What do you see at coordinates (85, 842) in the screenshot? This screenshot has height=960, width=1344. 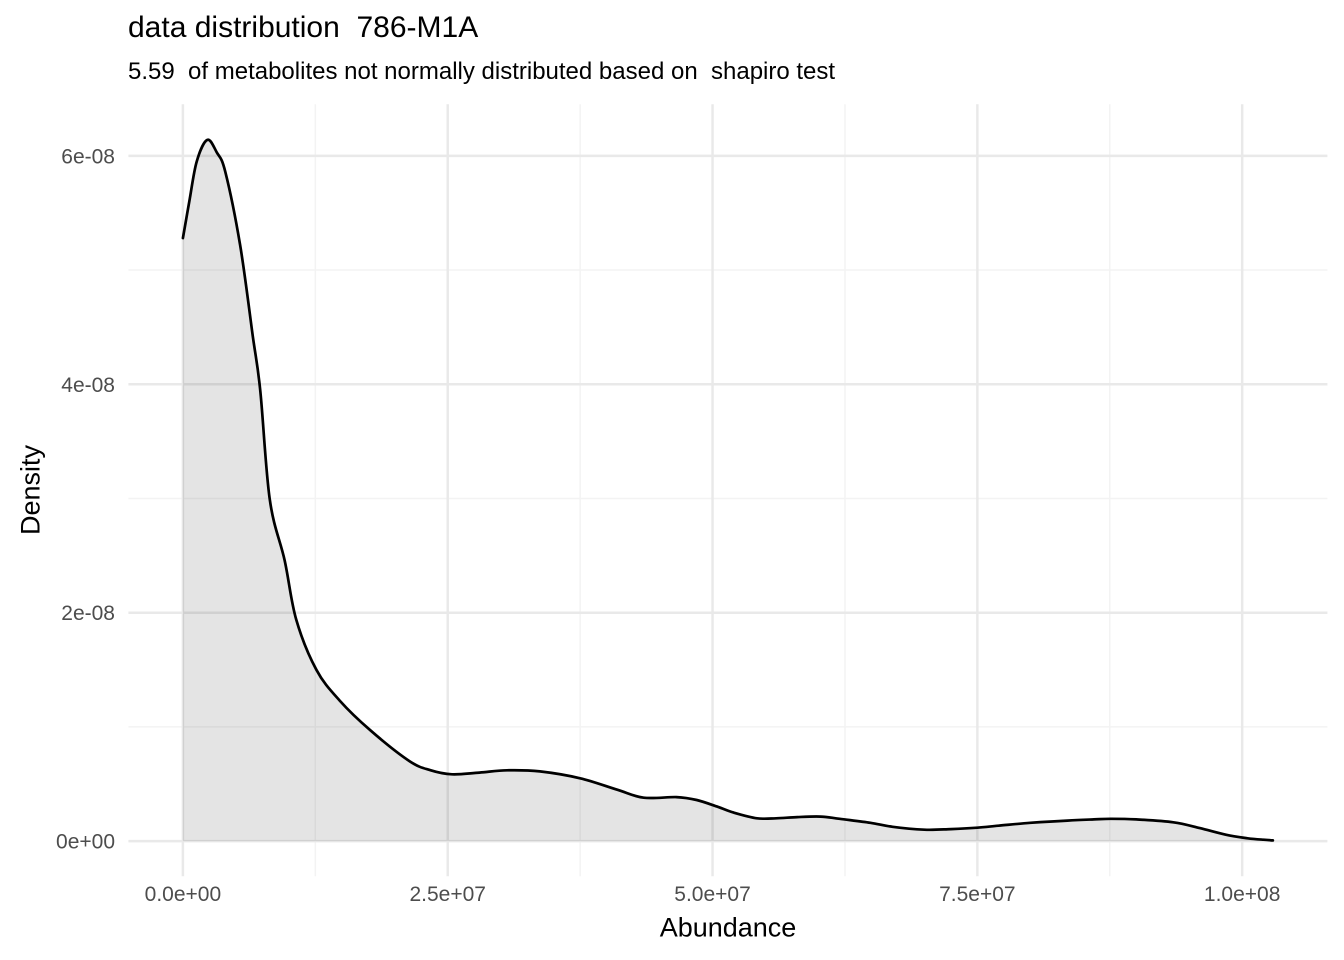 I see `y-tick-label: 0e+00` at bounding box center [85, 842].